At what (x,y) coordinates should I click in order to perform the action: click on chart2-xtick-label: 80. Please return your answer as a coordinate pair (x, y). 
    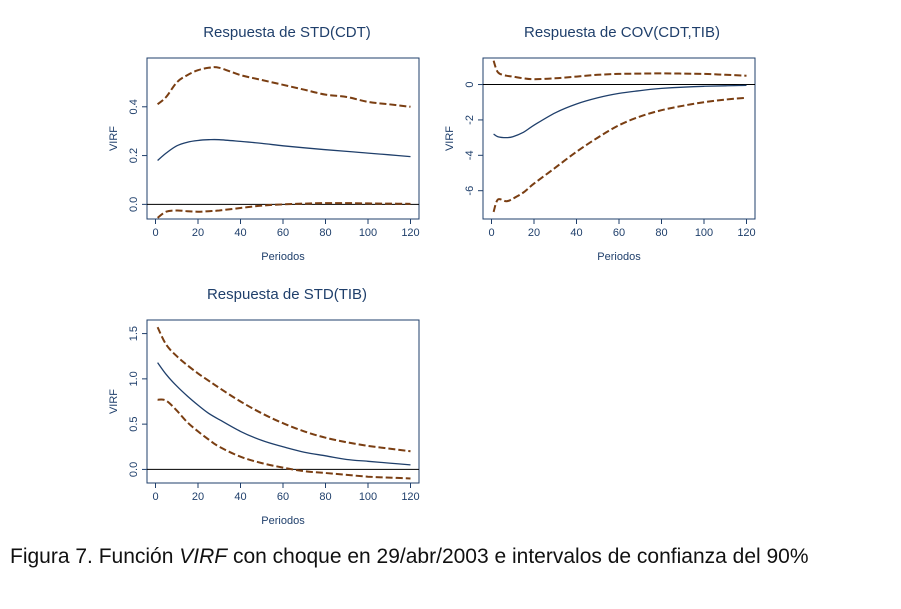
    Looking at the image, I should click on (661, 233).